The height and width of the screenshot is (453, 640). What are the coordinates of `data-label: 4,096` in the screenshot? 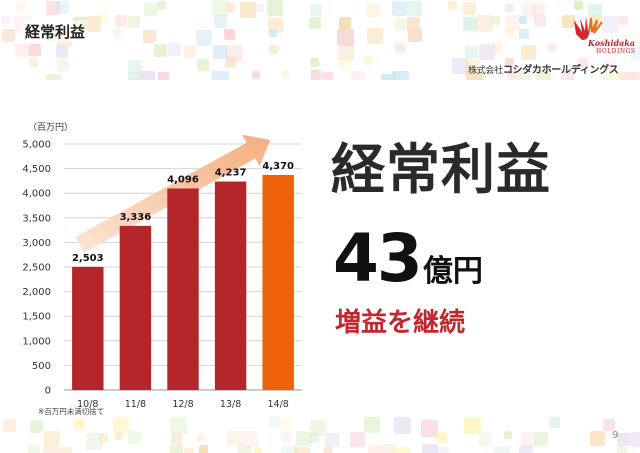 It's located at (183, 179).